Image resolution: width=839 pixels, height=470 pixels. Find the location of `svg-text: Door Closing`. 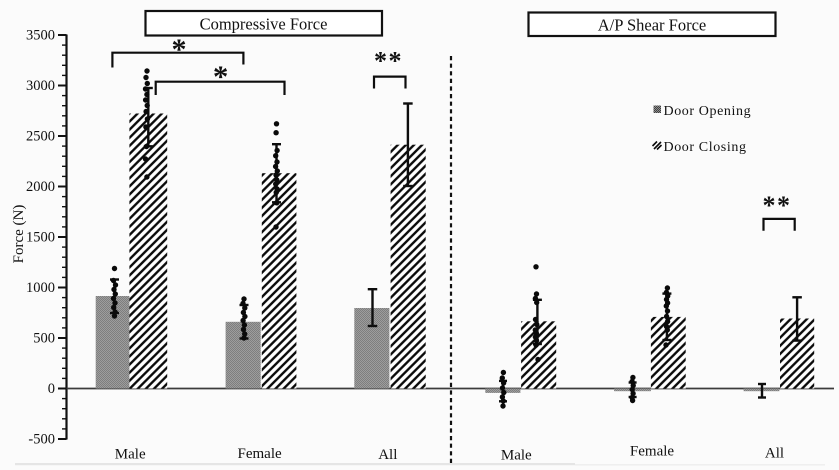

svg-text: Door Closing is located at coordinates (705, 147).